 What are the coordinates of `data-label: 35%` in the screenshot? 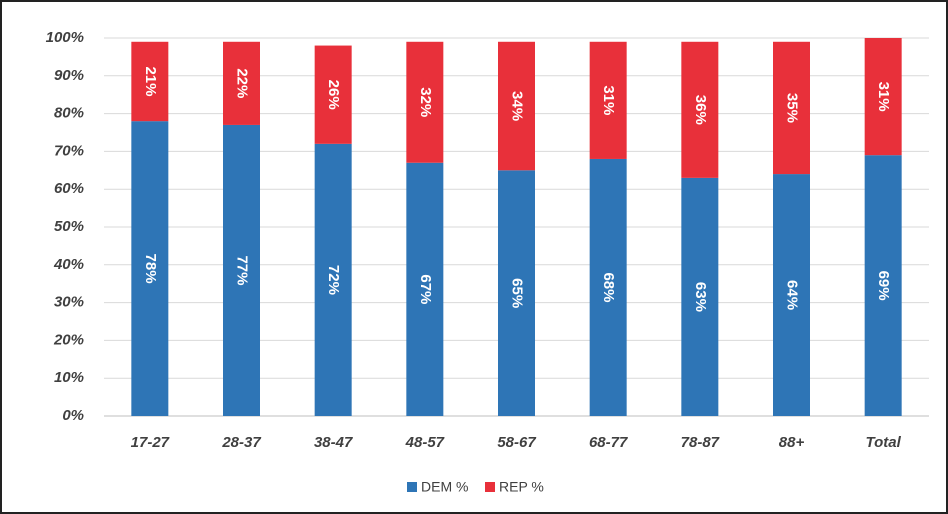 It's located at (792, 108).